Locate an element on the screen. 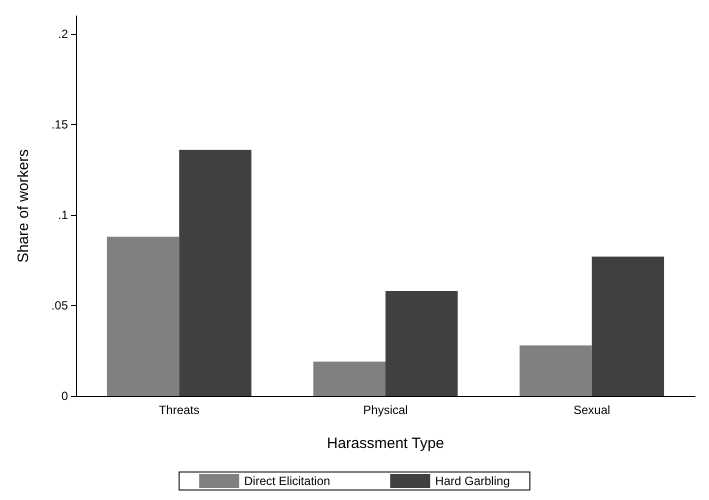 The image size is (709, 500). x-tick-label: Sexual is located at coordinates (591, 410).